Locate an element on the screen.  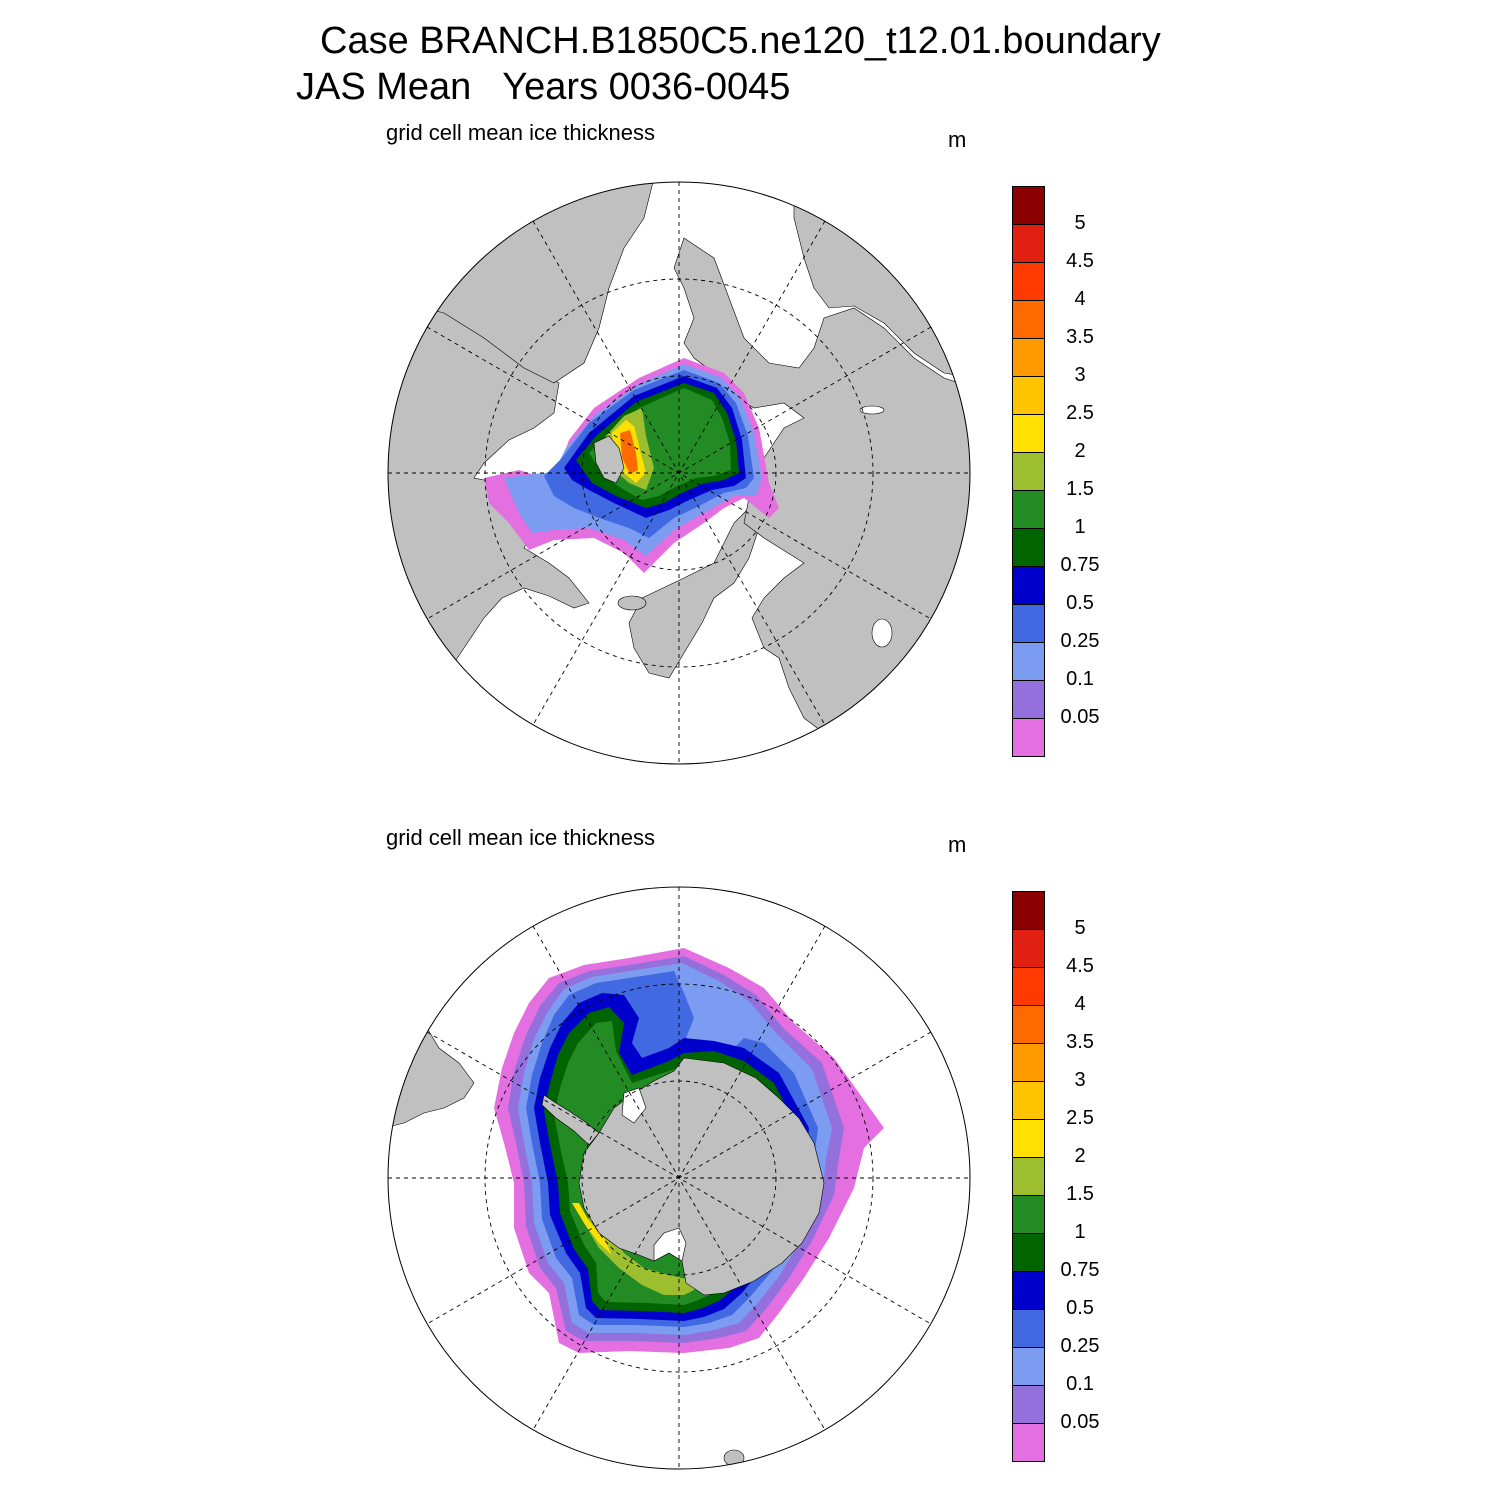
south-land-antarctic-peninsula is located at coordinates (570, 1120).